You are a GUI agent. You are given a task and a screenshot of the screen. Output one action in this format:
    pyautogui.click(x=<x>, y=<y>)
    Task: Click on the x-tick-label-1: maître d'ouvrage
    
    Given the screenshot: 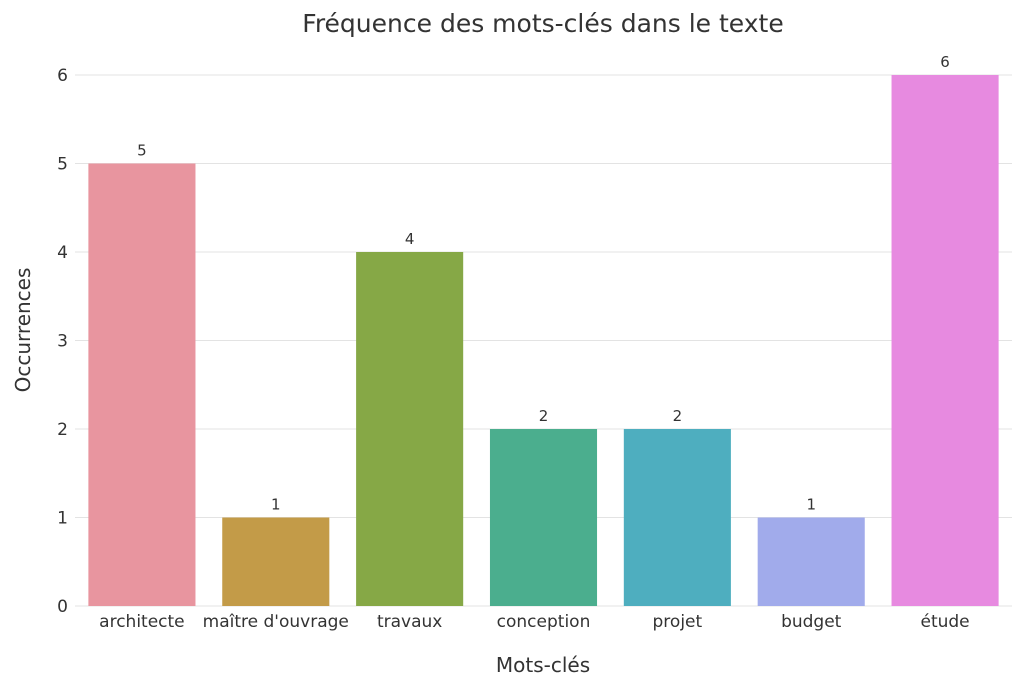 What is the action you would take?
    pyautogui.click(x=276, y=622)
    